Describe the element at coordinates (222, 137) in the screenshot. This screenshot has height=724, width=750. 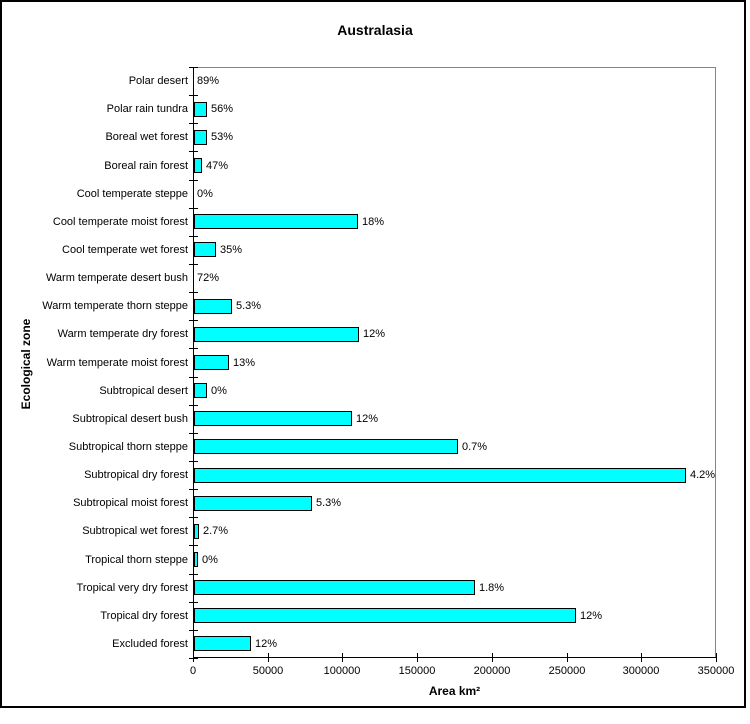
I see `bar-value-label: 53%` at that location.